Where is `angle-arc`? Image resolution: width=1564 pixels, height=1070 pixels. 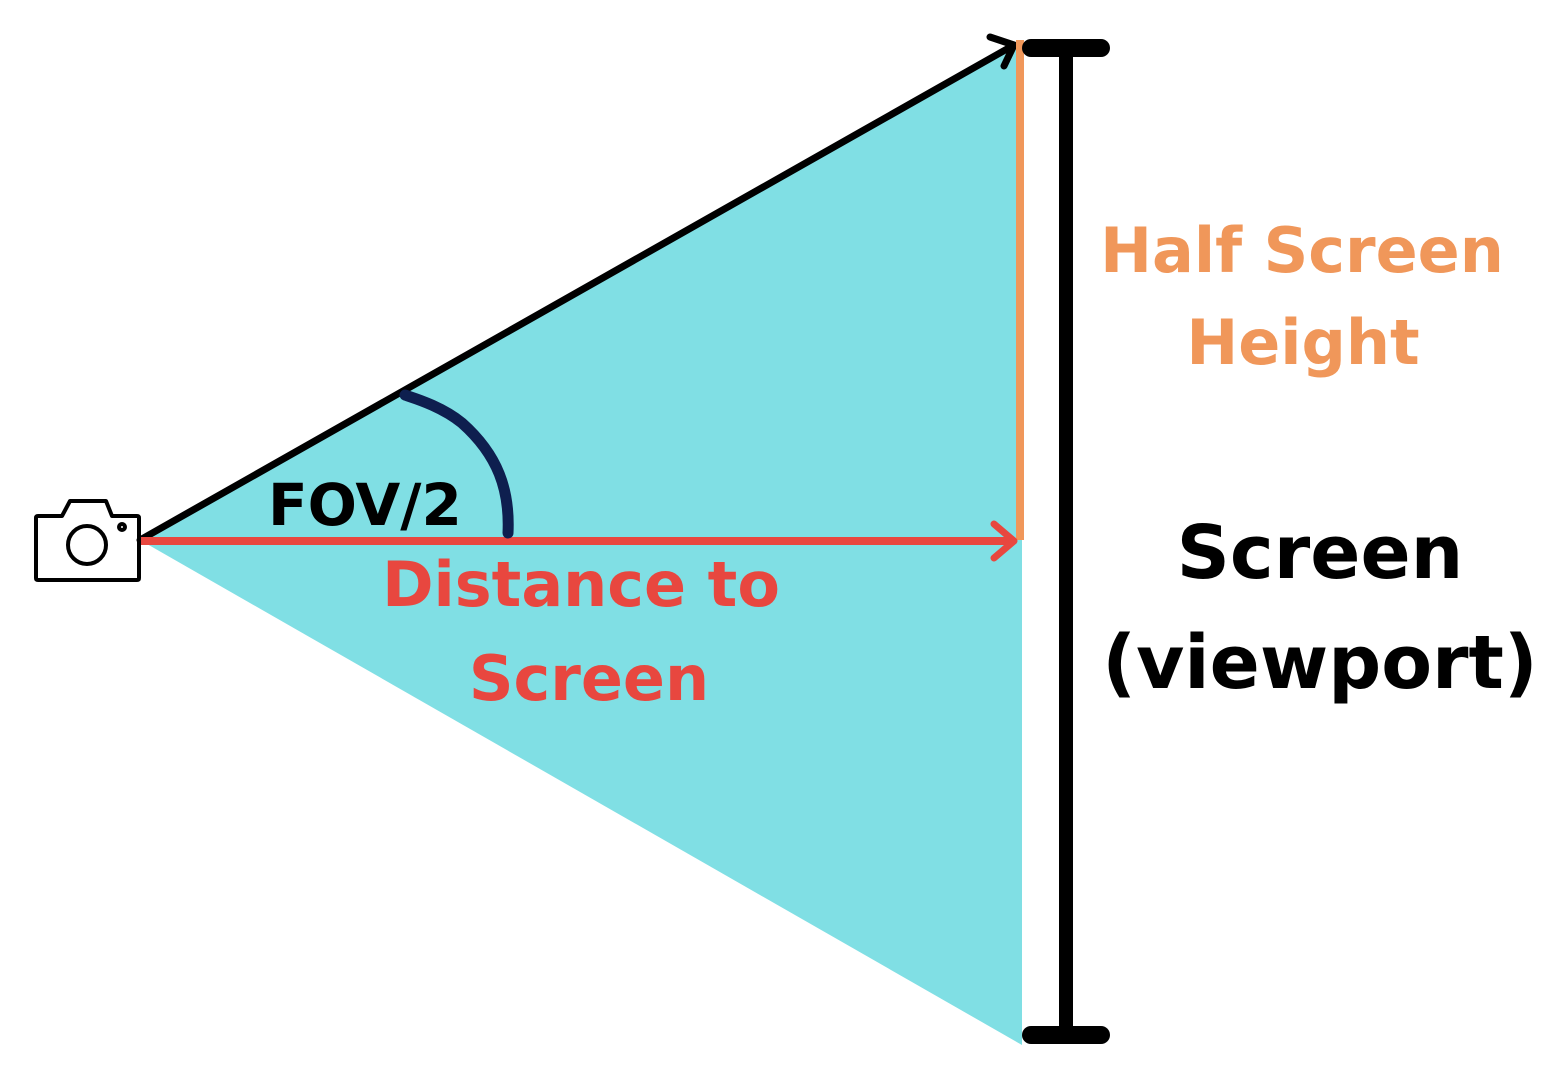
angle-arc is located at coordinates (456, 464).